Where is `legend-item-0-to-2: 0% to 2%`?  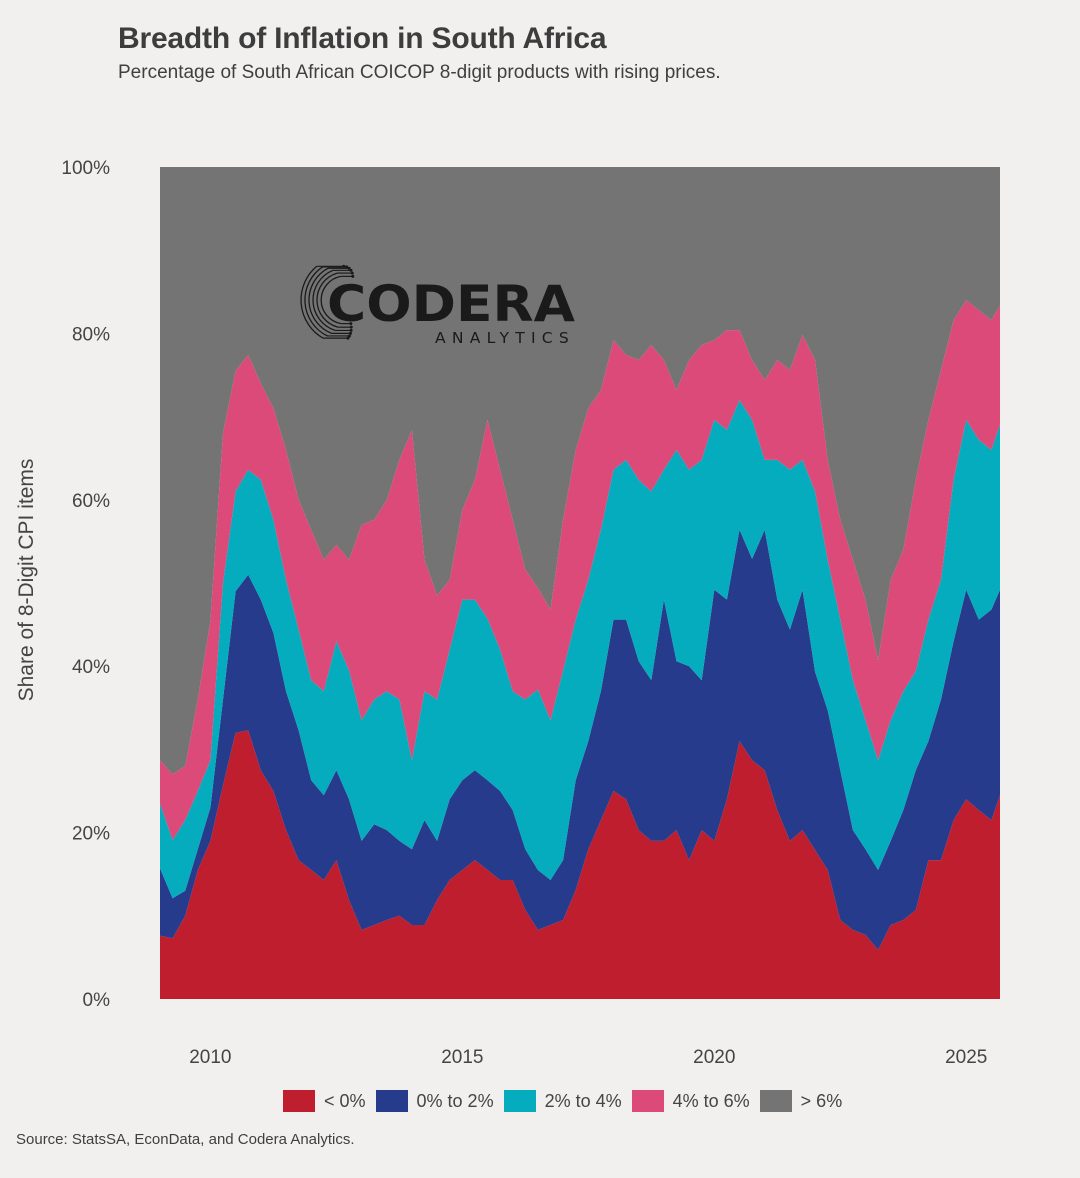 legend-item-0-to-2: 0% to 2% is located at coordinates (434, 1101).